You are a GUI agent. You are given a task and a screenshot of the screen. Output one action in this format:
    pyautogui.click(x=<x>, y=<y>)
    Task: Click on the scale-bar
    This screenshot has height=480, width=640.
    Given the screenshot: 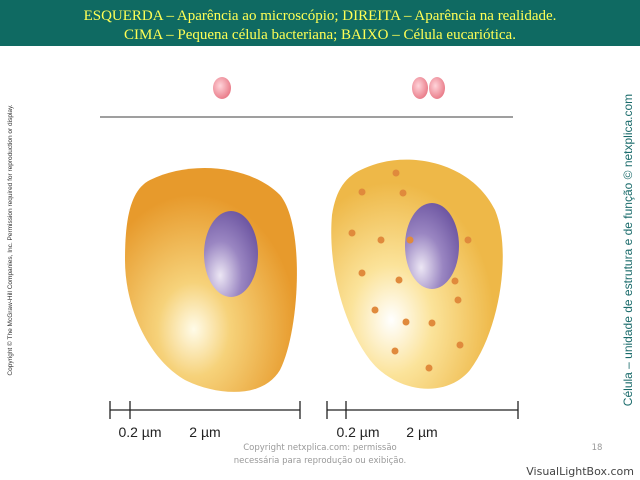 What is the action you would take?
    pyautogui.click(x=314, y=410)
    